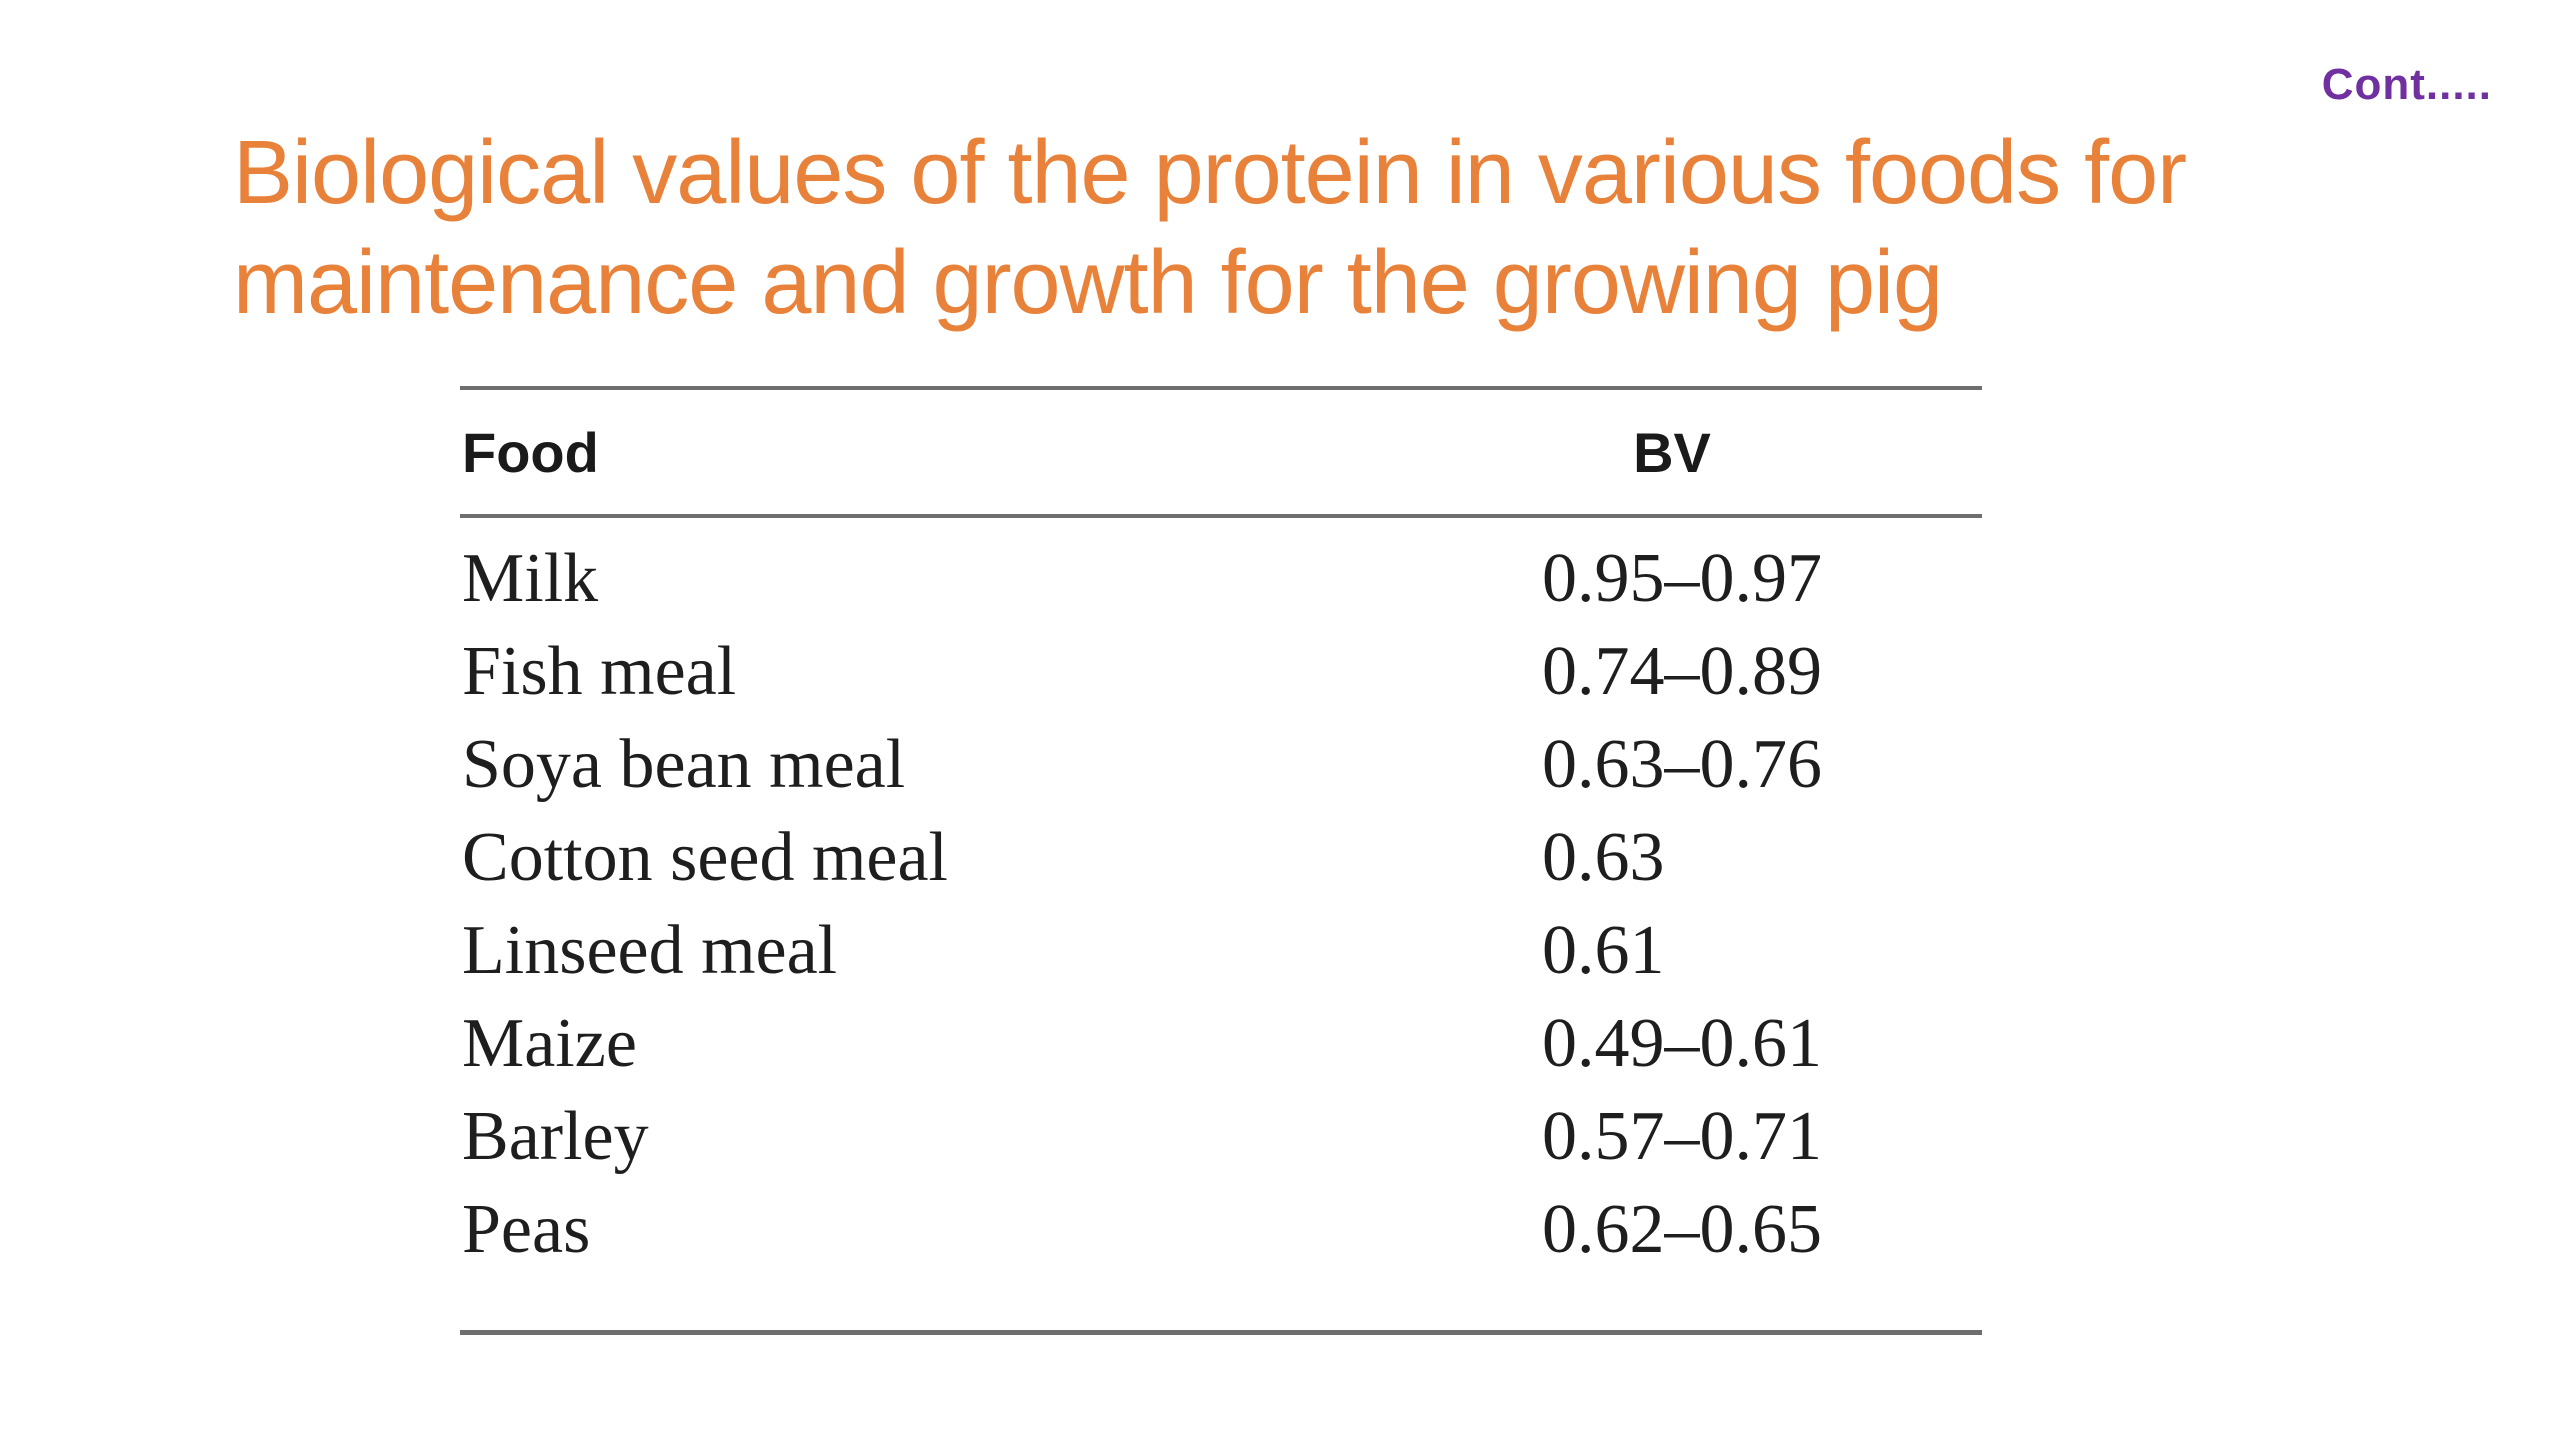  What do you see at coordinates (526, 1229) in the screenshot?
I see `food-cell: Peas` at bounding box center [526, 1229].